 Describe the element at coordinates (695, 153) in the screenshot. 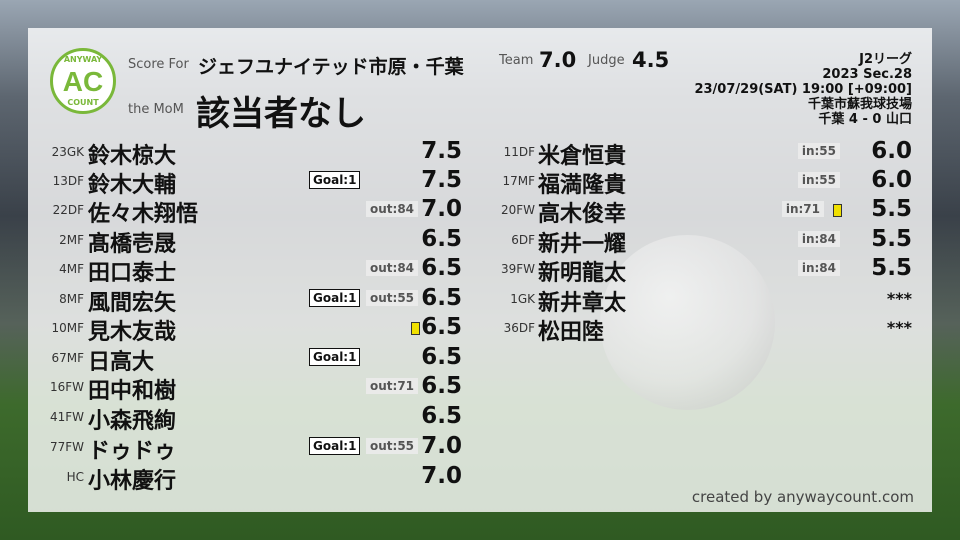

I see `sub-row: 11DF 米倉恒貴 in:55 6.0` at that location.